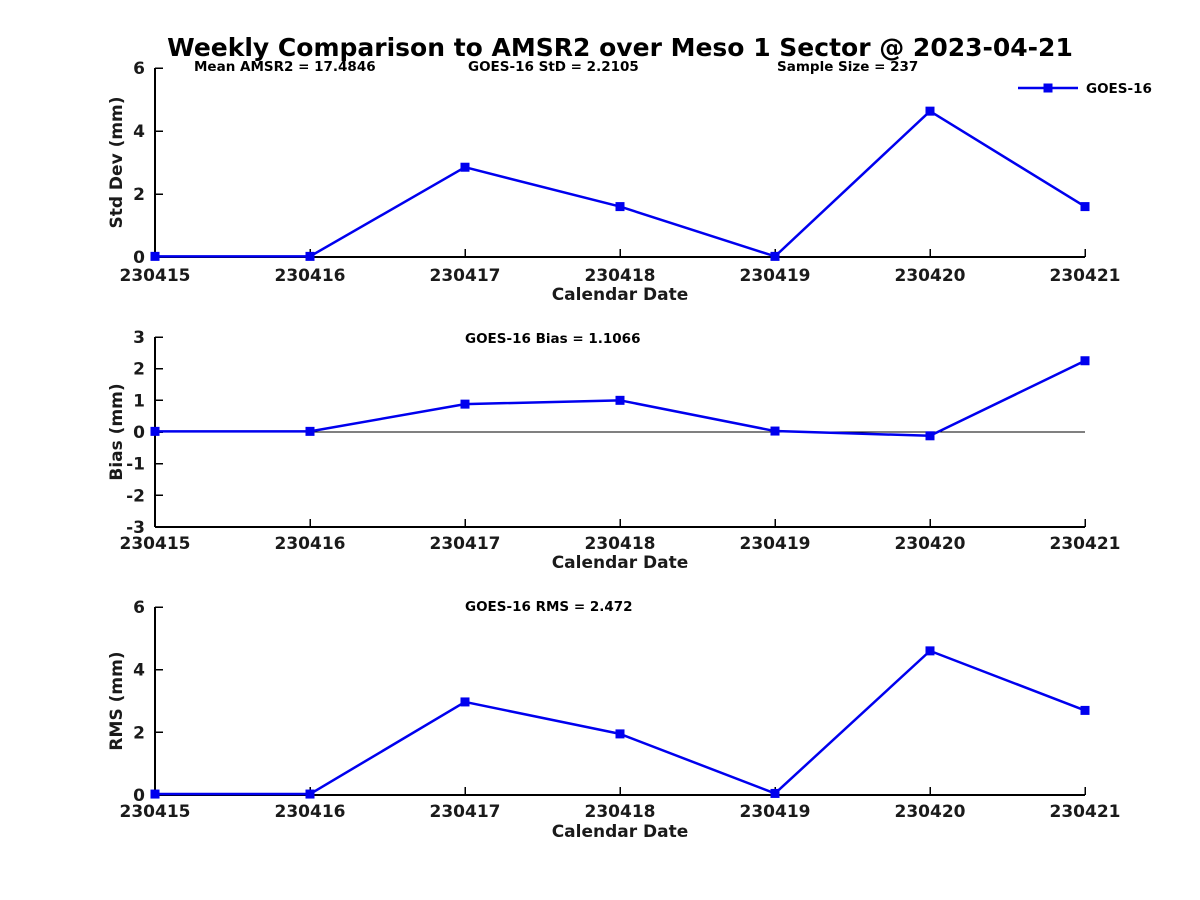  What do you see at coordinates (117, 431) in the screenshot?
I see `y-axis-title: Bias (mm)` at bounding box center [117, 431].